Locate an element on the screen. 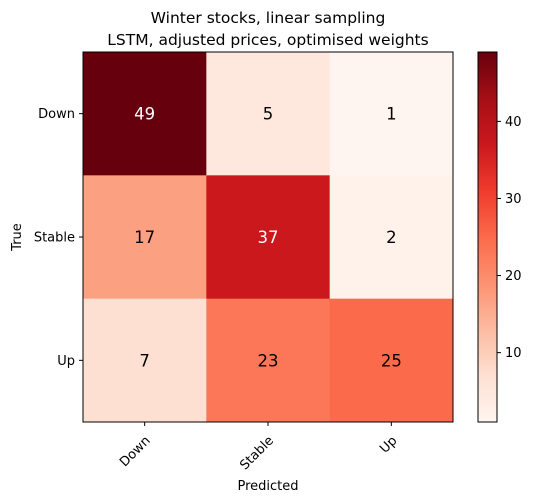  heatmap-cell-stable-stable is located at coordinates (268, 237).